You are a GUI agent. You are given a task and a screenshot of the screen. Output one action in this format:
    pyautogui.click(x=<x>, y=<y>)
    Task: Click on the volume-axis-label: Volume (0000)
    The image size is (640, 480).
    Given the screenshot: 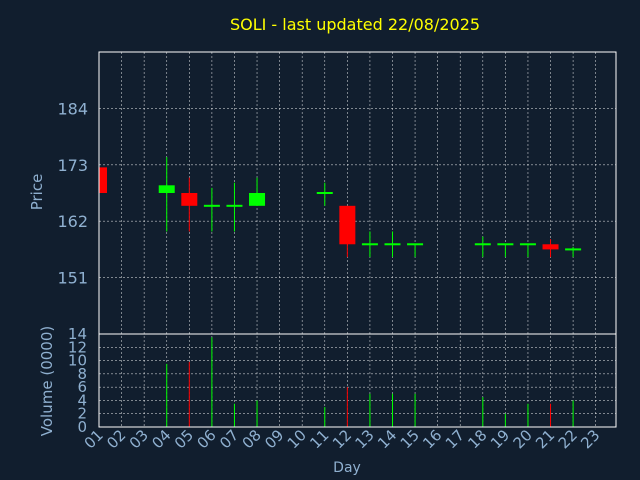 What is the action you would take?
    pyautogui.click(x=47, y=381)
    